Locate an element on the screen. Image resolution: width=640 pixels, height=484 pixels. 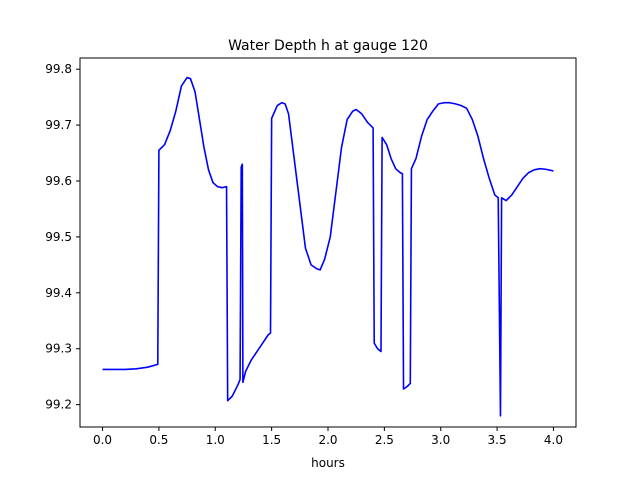
y-tick-label: 99.6 is located at coordinates (58, 181).